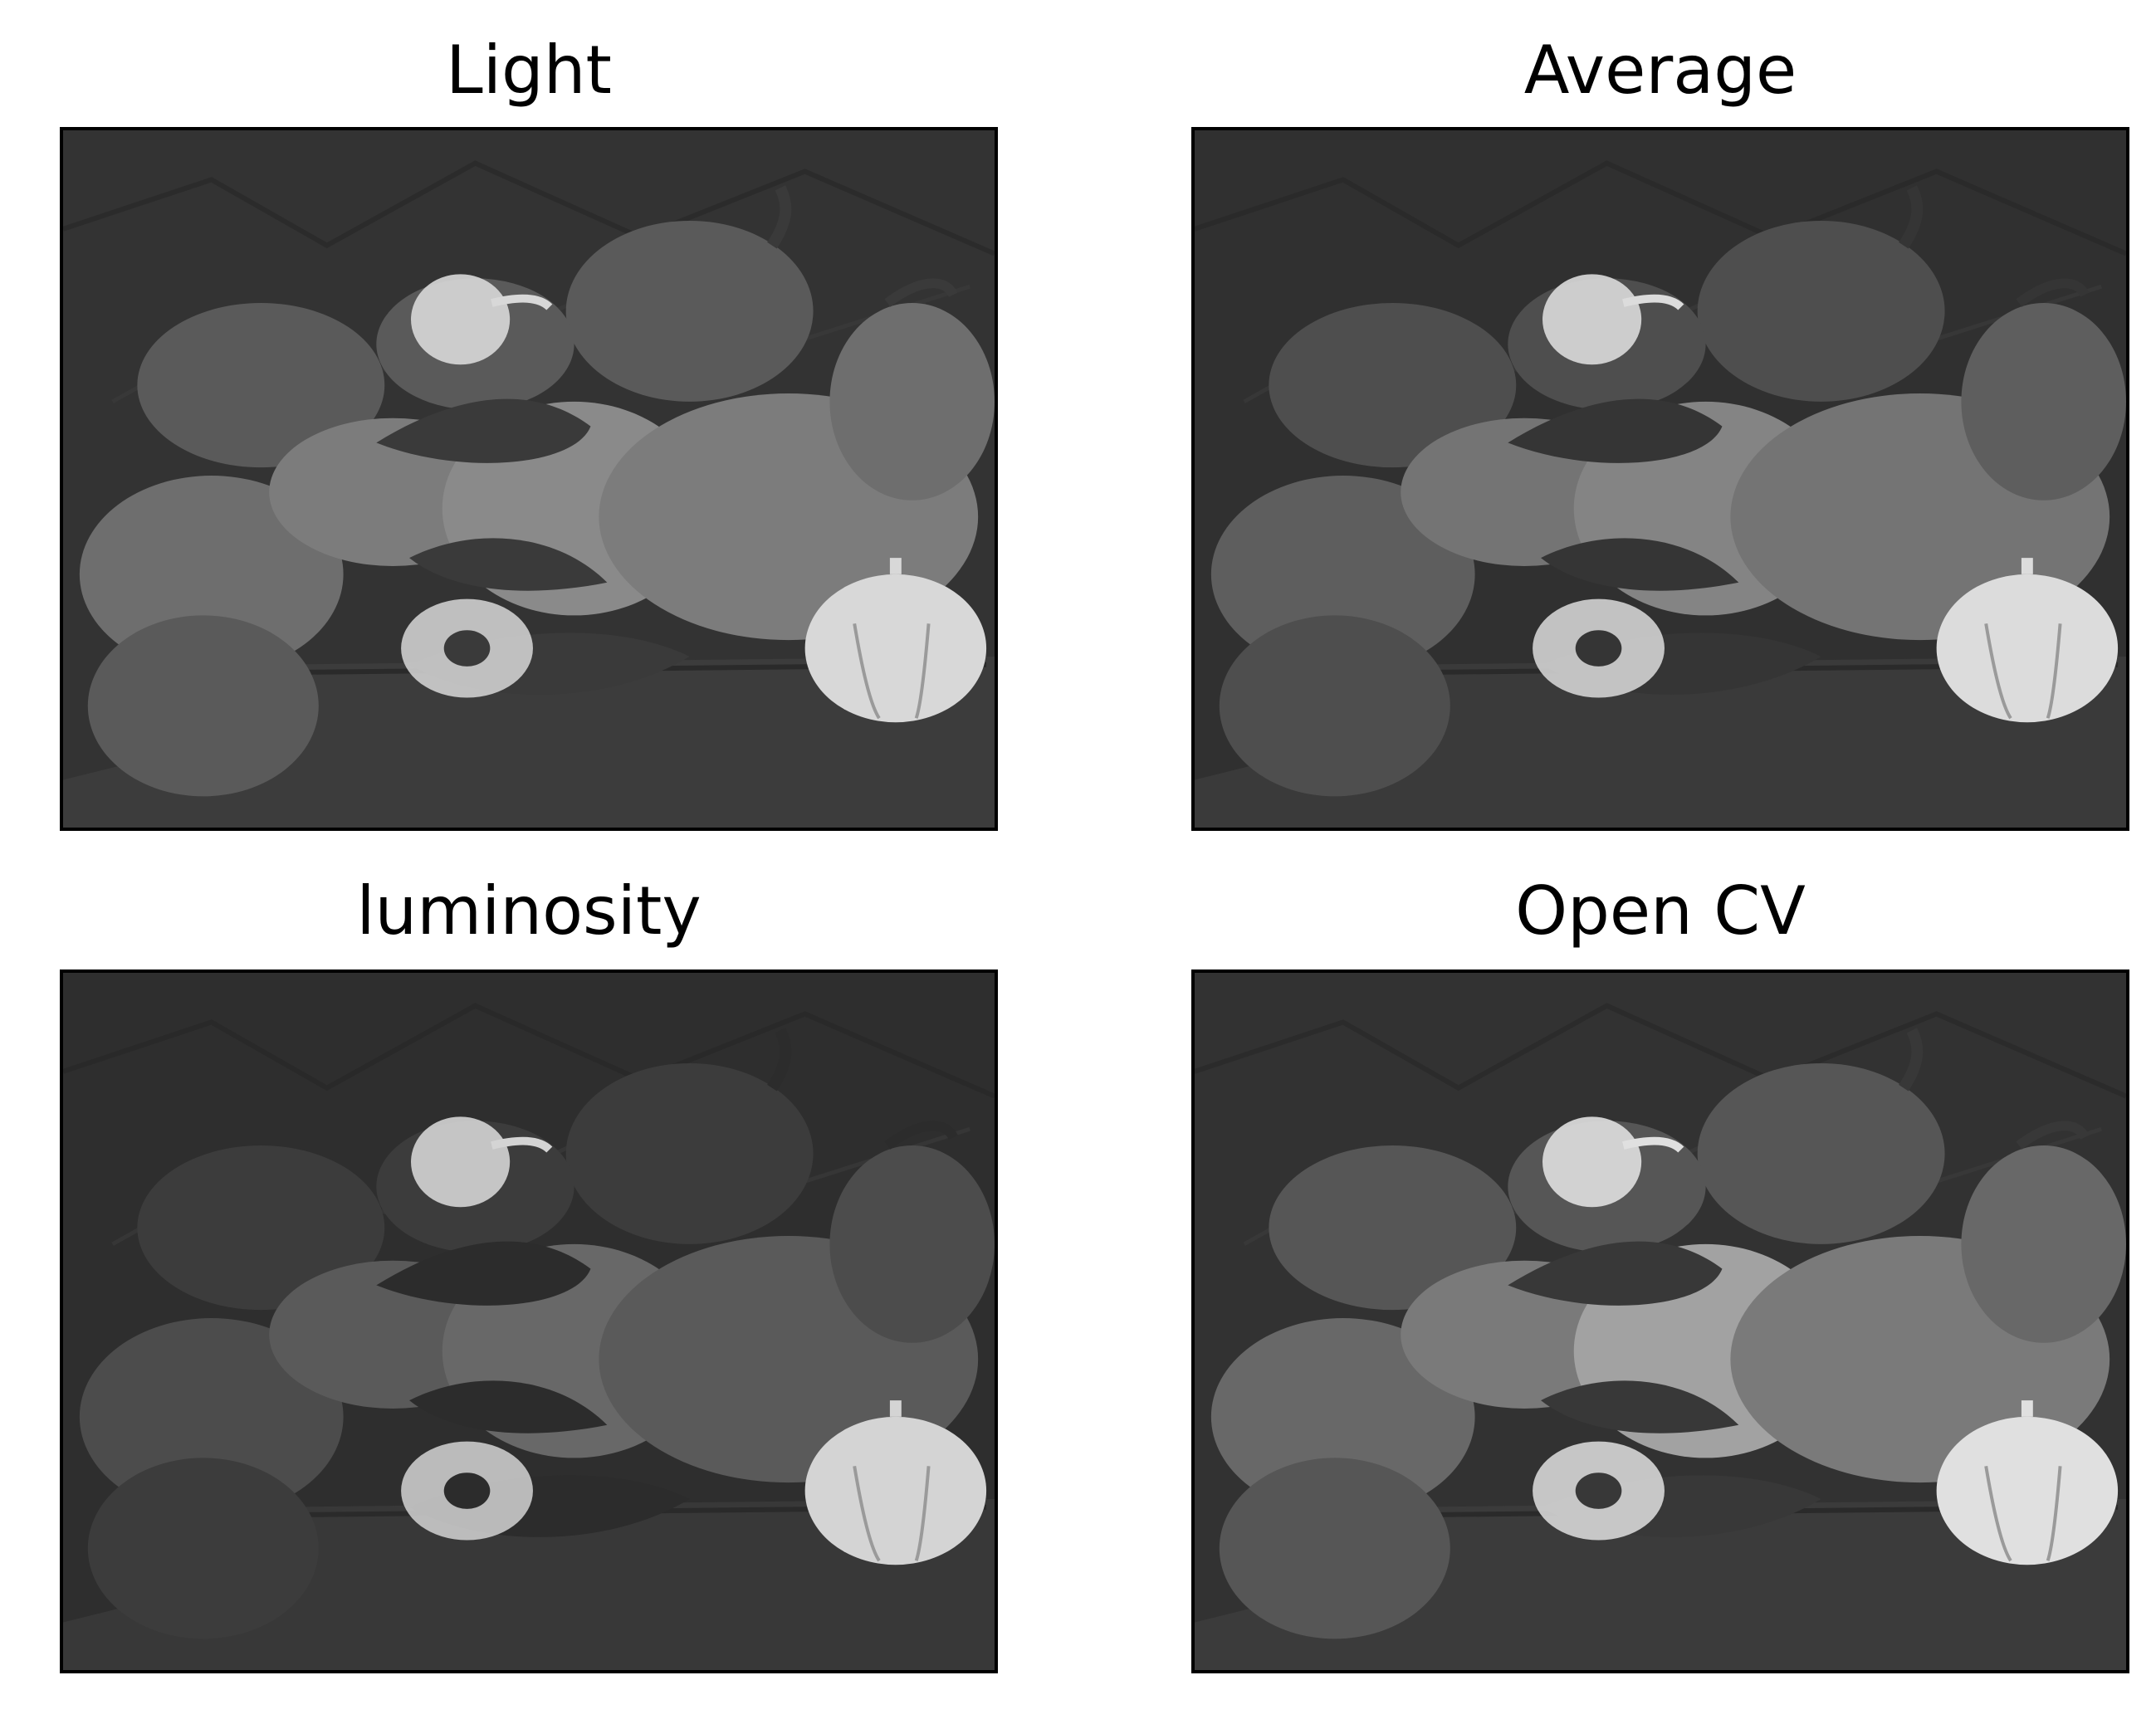  I want to click on panel-title-opencv: Open CV, so click(1660, 911).